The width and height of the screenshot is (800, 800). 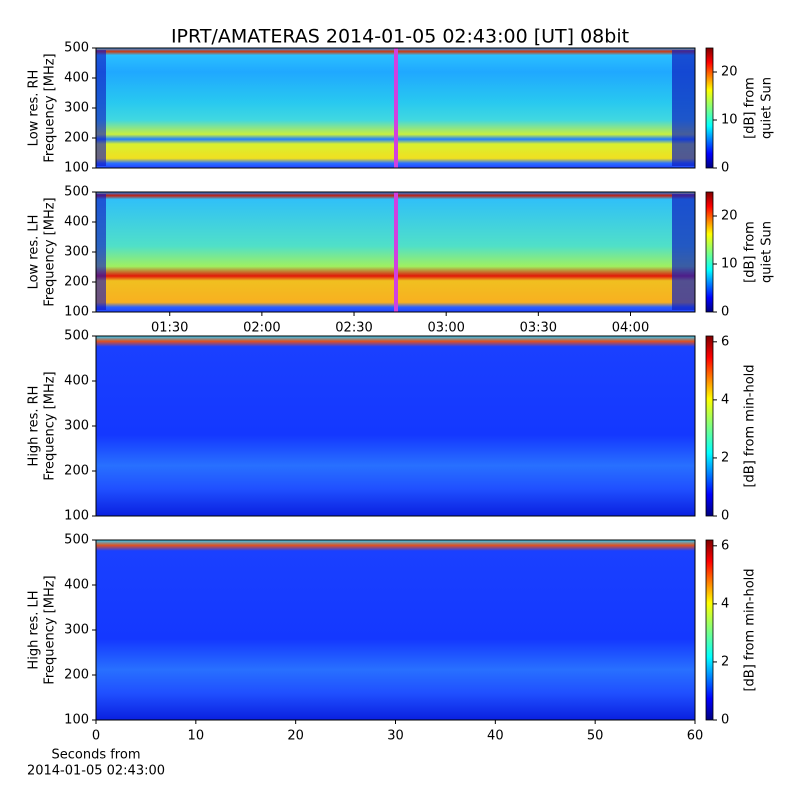 I want to click on x-axis-label: 2014-01-05 02:43:00, so click(x=96, y=771).